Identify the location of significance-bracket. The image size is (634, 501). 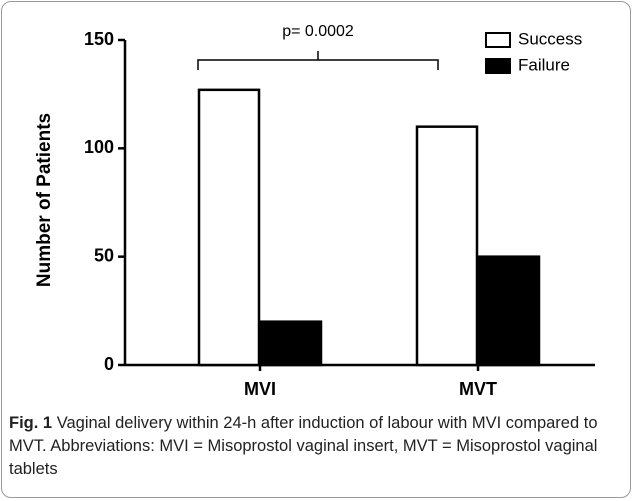
(318, 60).